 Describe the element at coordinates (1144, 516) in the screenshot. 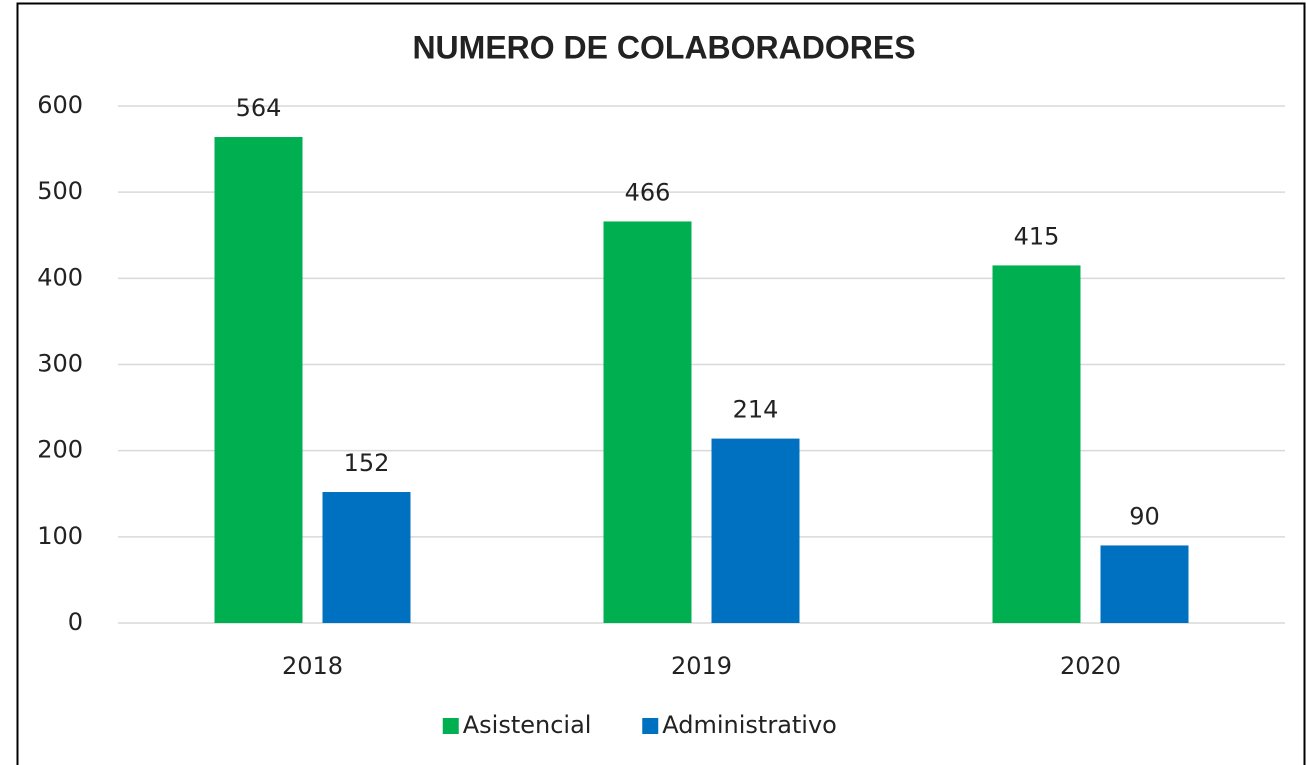

I see `data-label: 90` at that location.